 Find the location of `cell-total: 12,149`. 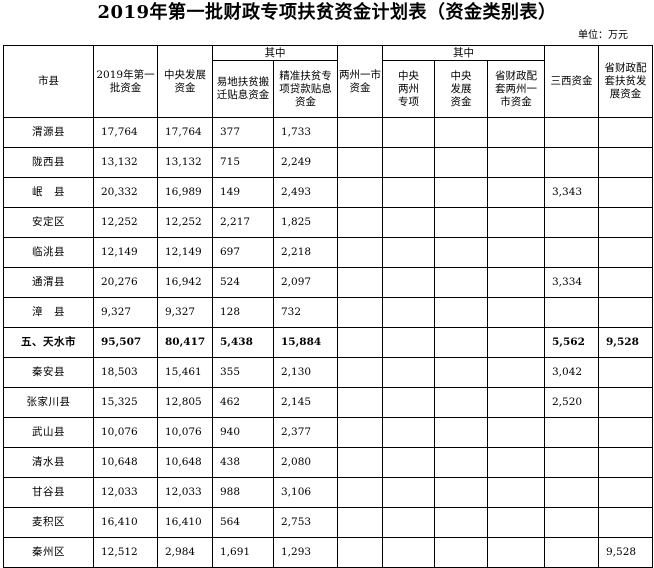

cell-total: 12,149 is located at coordinates (125, 252).